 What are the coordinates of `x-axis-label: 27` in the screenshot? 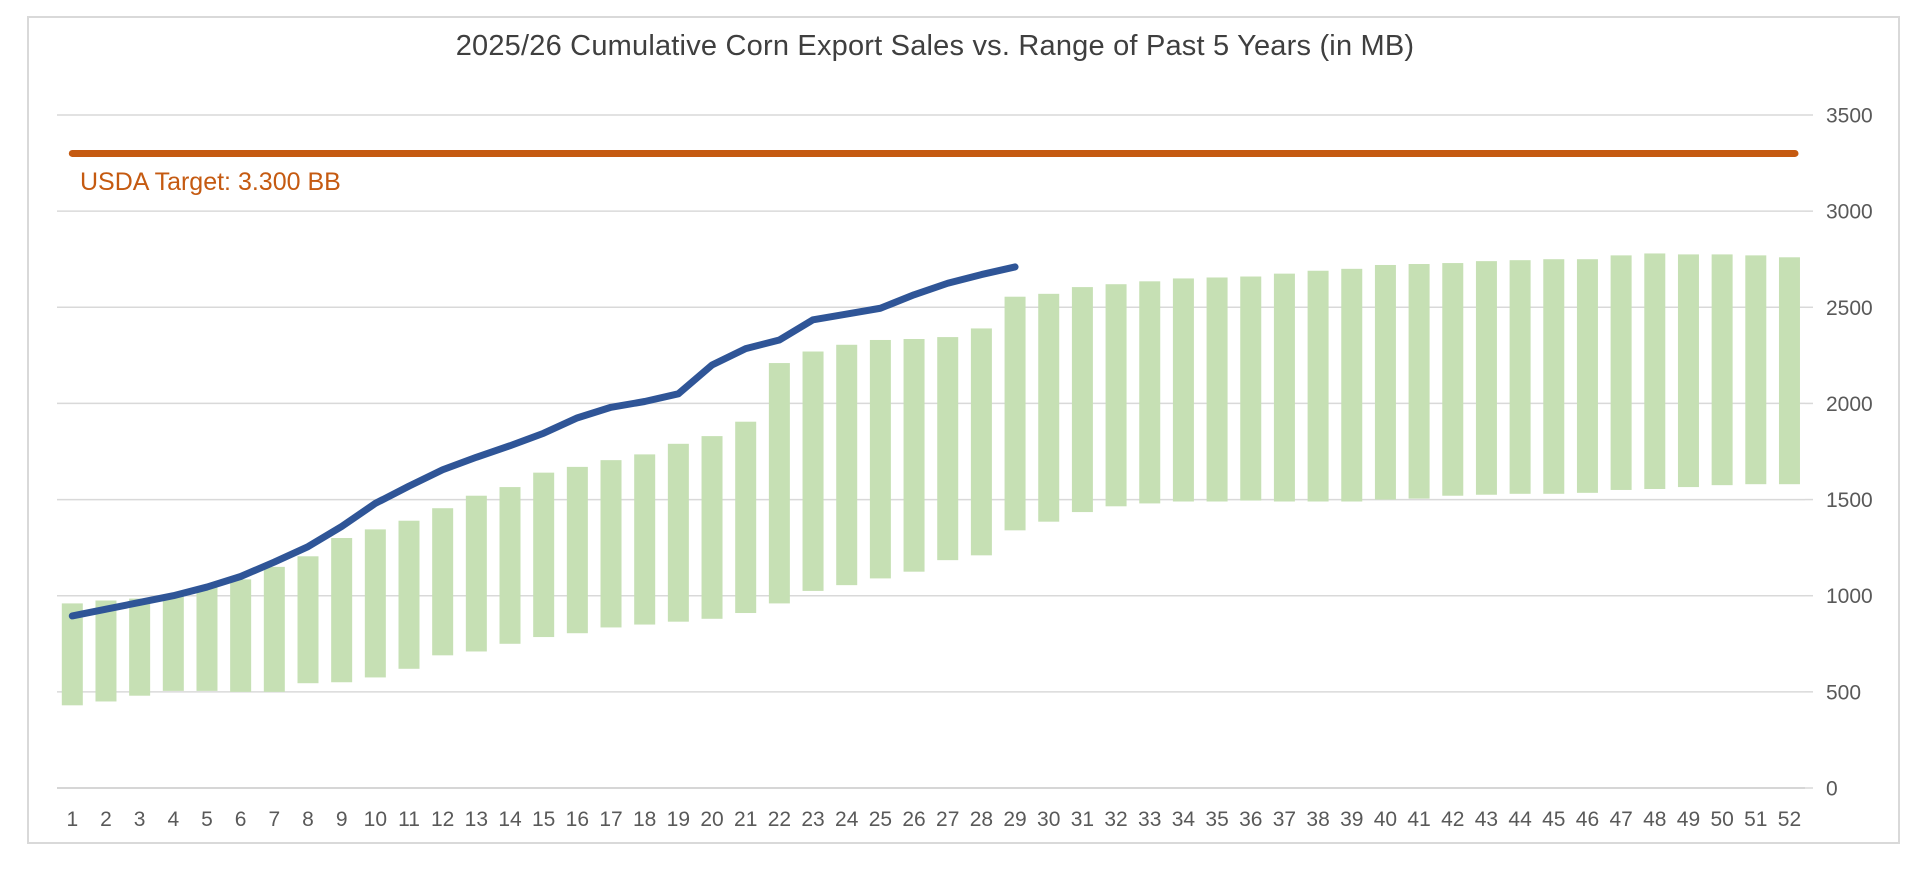 It's located at (947, 819).